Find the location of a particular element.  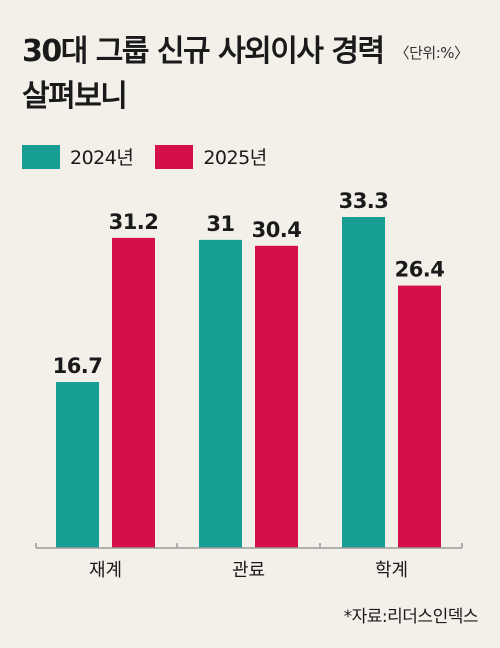

unit-label: 〈단위:%〉 is located at coordinates (431, 53).